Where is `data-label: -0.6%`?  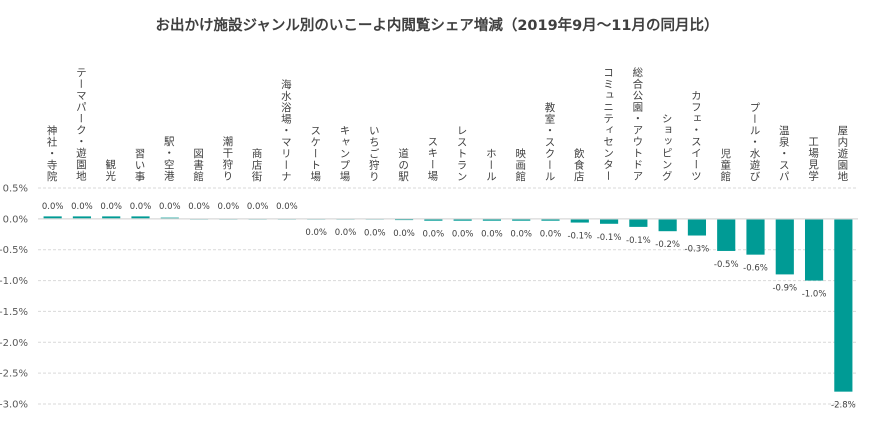
data-label: -0.6% is located at coordinates (755, 269).